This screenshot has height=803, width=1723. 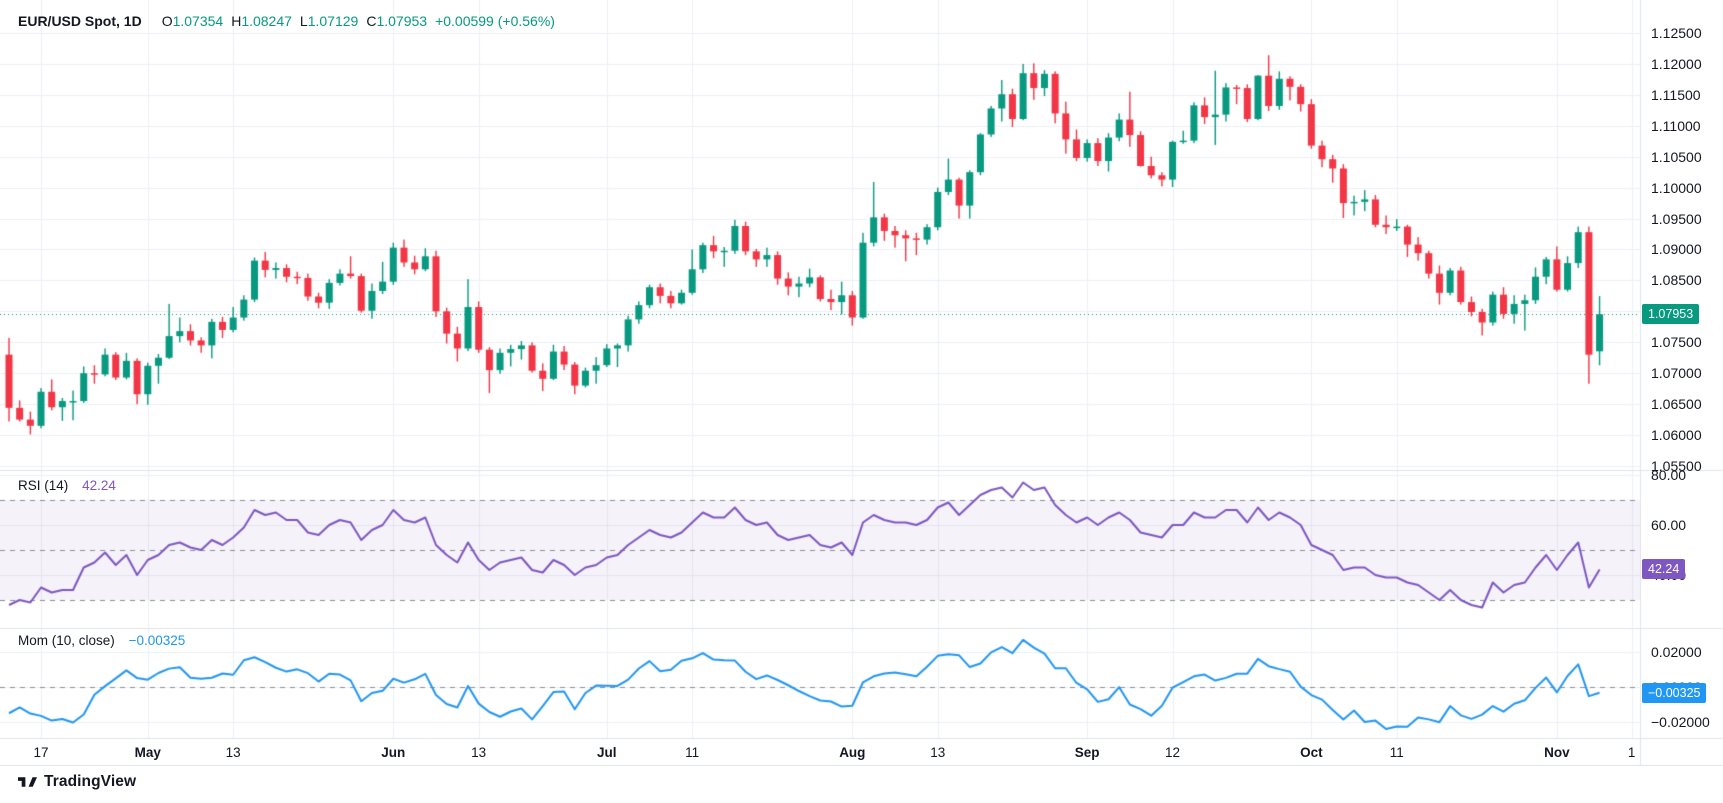 I want to click on time-axis-label: Jul, so click(x=607, y=752).